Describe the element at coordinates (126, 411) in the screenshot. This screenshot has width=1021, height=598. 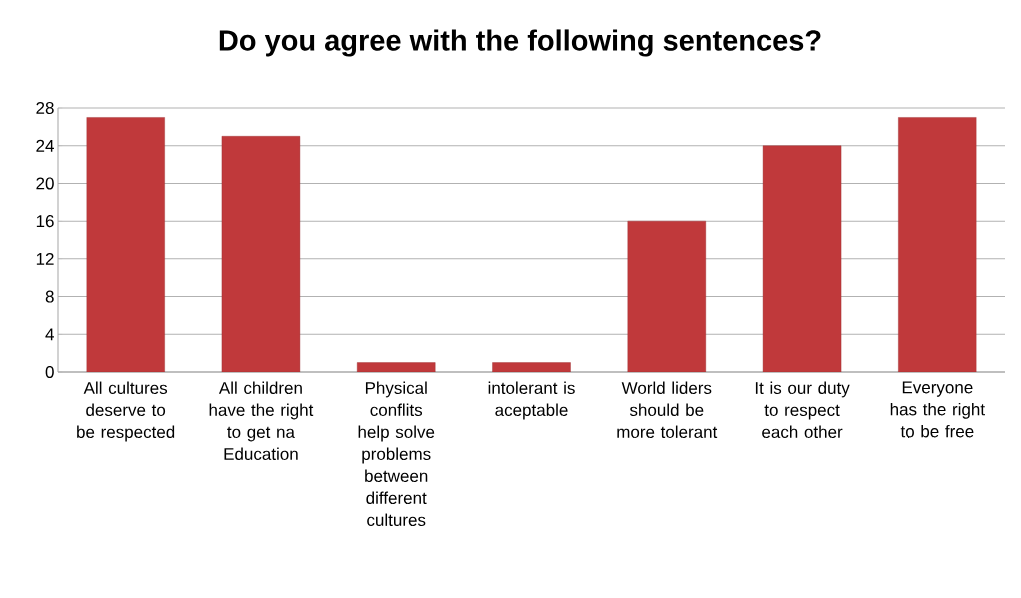
I see `x-tick-label: All cultures deserve to be respected` at that location.